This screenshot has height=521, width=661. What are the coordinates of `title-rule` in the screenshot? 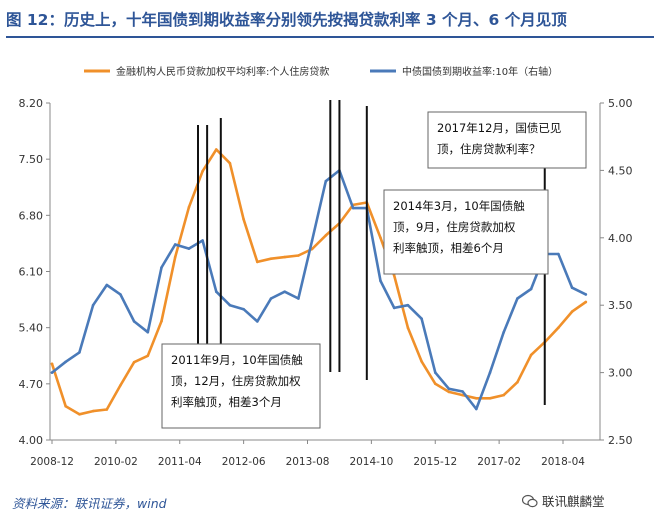 It's located at (330, 37).